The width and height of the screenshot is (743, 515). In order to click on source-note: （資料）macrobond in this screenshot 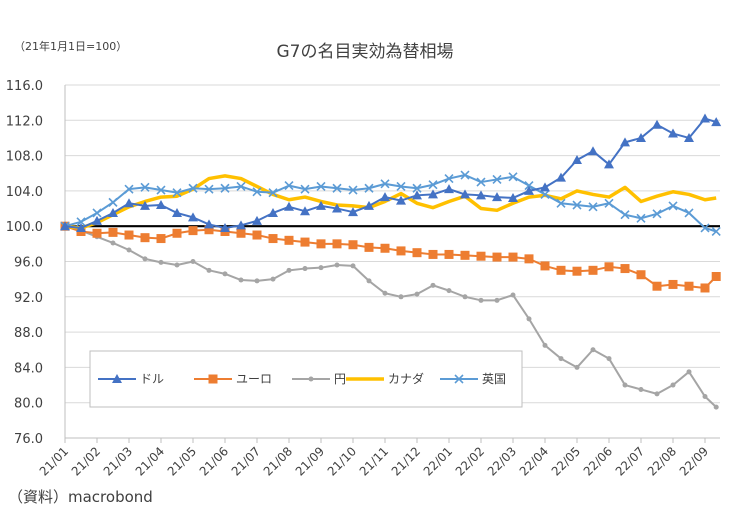, I will do `click(80, 497)`.